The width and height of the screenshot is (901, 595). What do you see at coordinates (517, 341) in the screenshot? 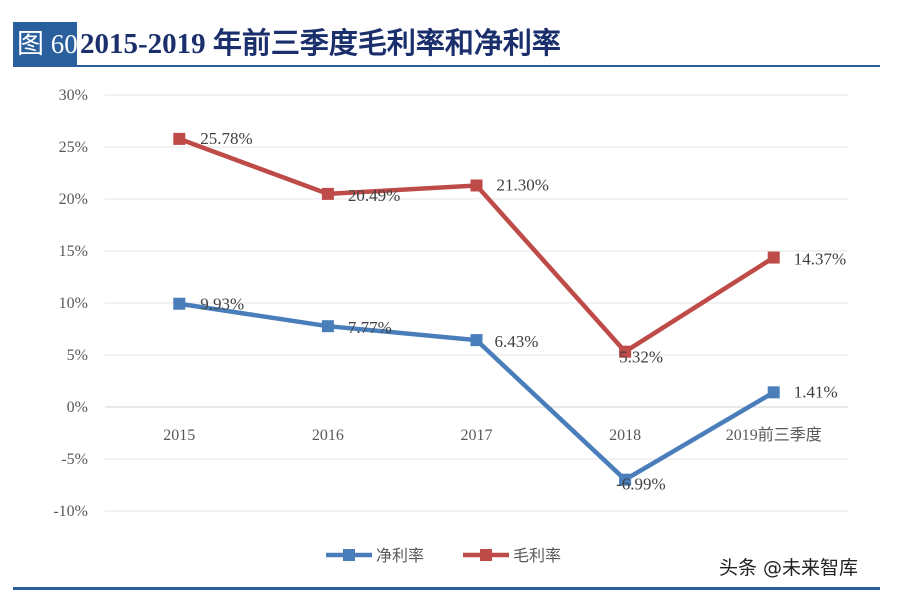
I see `data-label: 6.43%` at bounding box center [517, 341].